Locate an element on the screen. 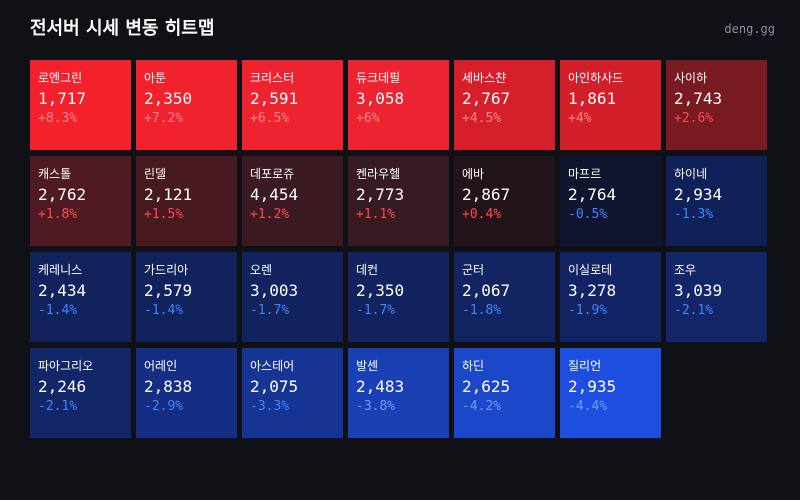 This screenshot has height=500, width=800. server-name: 세바스챤 is located at coordinates (484, 78).